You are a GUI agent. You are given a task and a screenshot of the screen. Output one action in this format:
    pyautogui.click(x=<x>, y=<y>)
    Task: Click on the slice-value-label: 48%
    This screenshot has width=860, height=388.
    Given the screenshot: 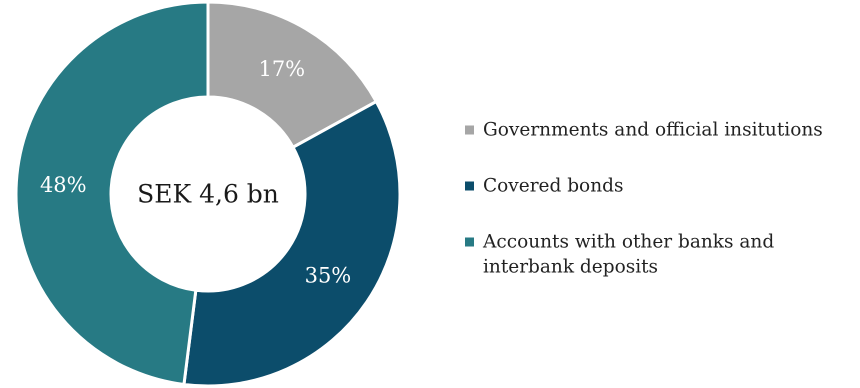 What is the action you would take?
    pyautogui.click(x=63, y=185)
    